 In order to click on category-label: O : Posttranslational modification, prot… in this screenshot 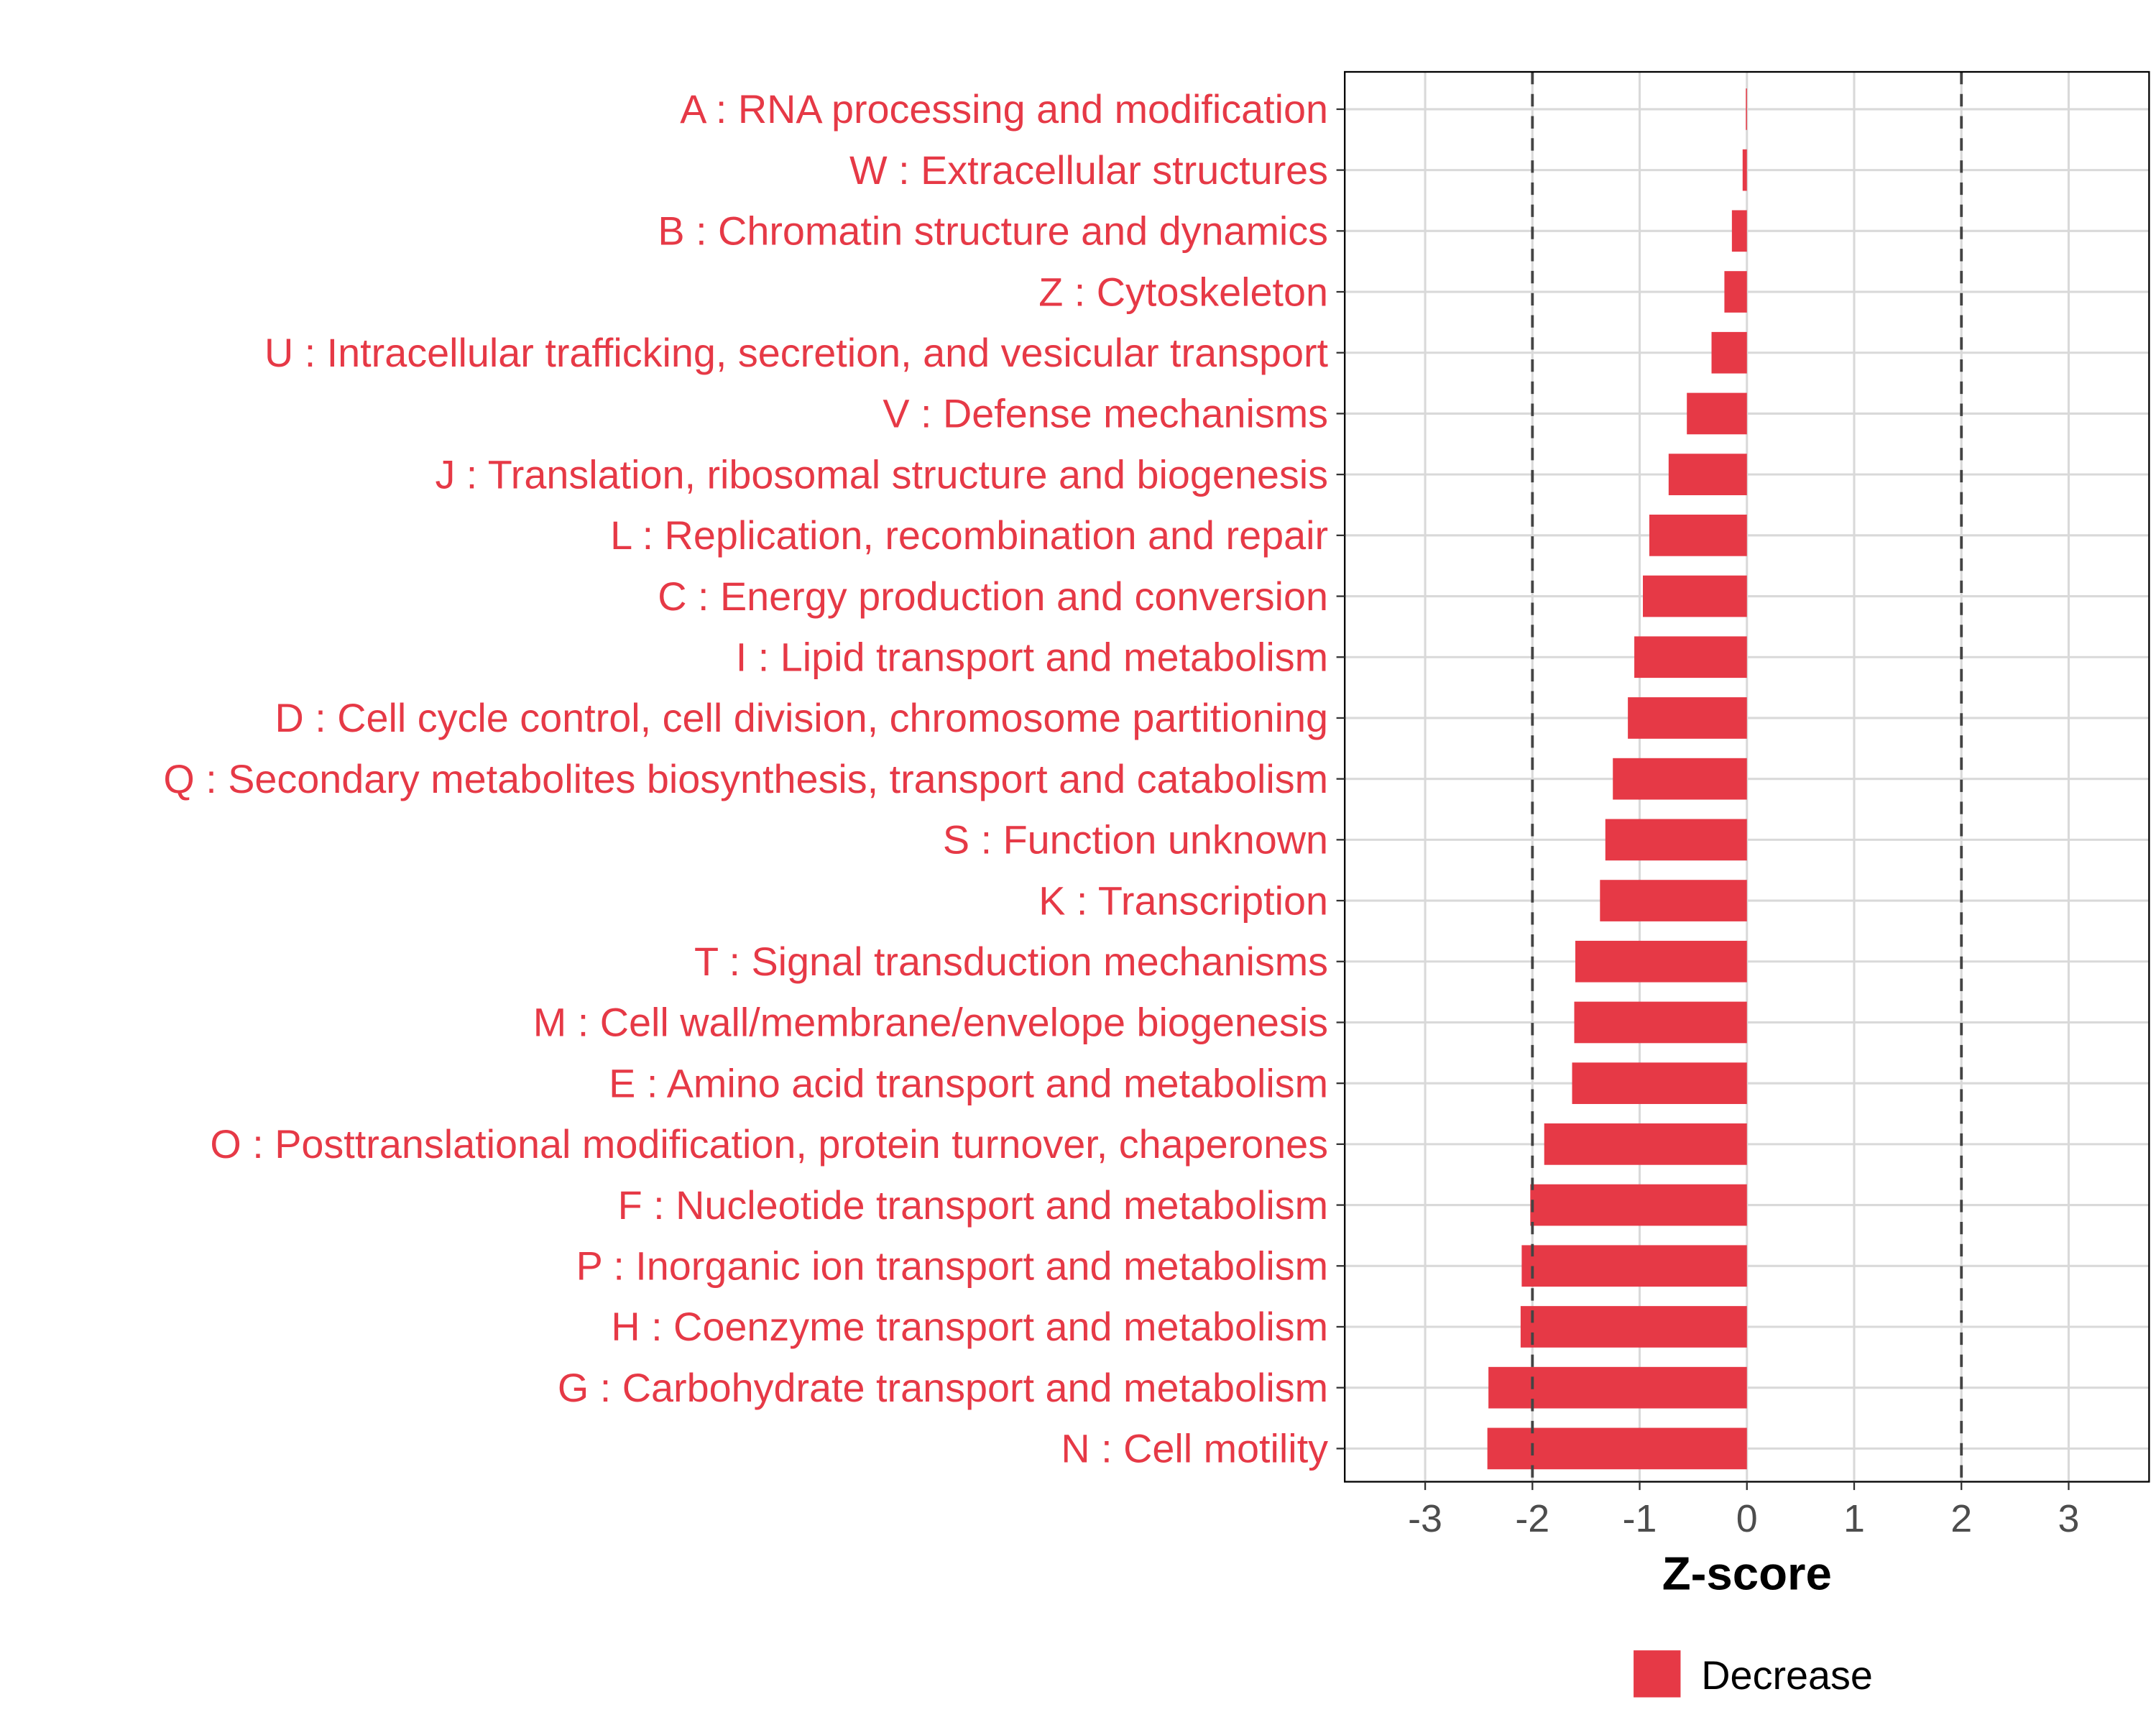, I will do `click(769, 1144)`.